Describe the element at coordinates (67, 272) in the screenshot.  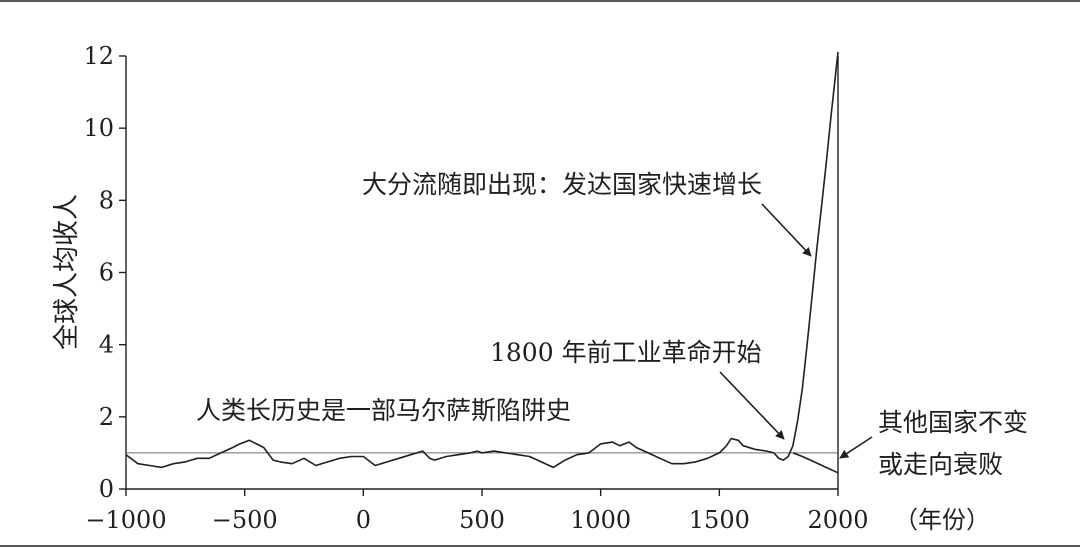
I see `y-axis-label: 全球人均收人` at that location.